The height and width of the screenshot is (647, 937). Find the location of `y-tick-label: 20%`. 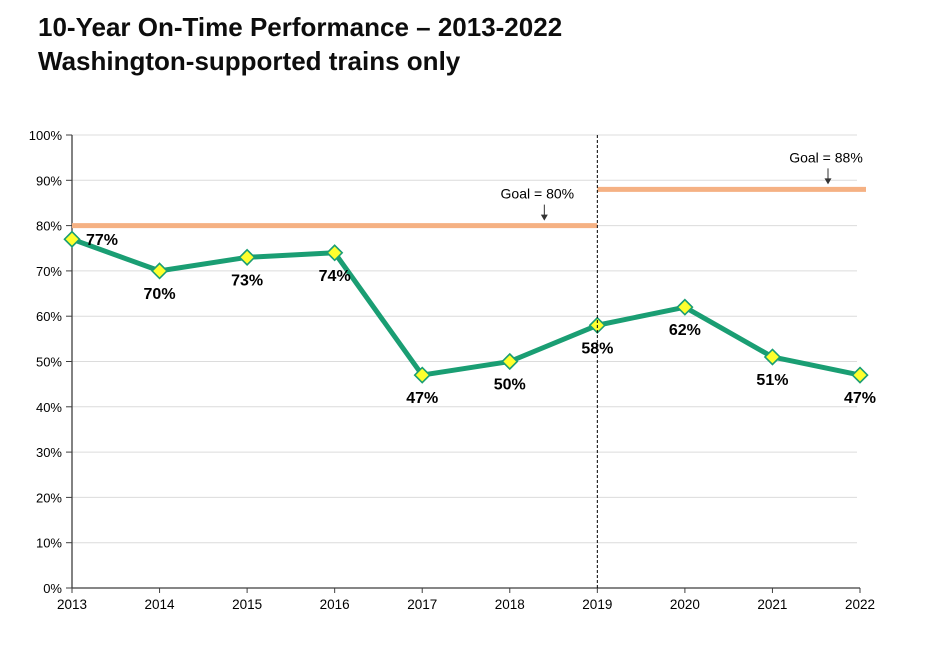

y-tick-label: 20% is located at coordinates (49, 497).